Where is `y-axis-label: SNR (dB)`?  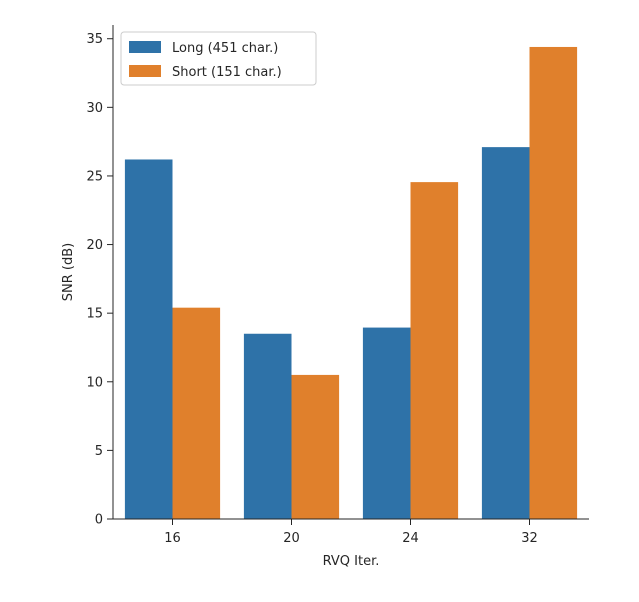 y-axis-label: SNR (dB) is located at coordinates (68, 272).